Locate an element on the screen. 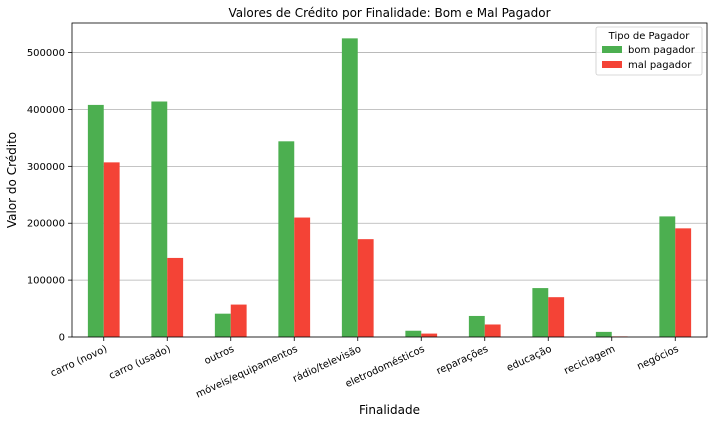 This screenshot has height=424, width=712. y-tick-label: 200000 is located at coordinates (46, 224).